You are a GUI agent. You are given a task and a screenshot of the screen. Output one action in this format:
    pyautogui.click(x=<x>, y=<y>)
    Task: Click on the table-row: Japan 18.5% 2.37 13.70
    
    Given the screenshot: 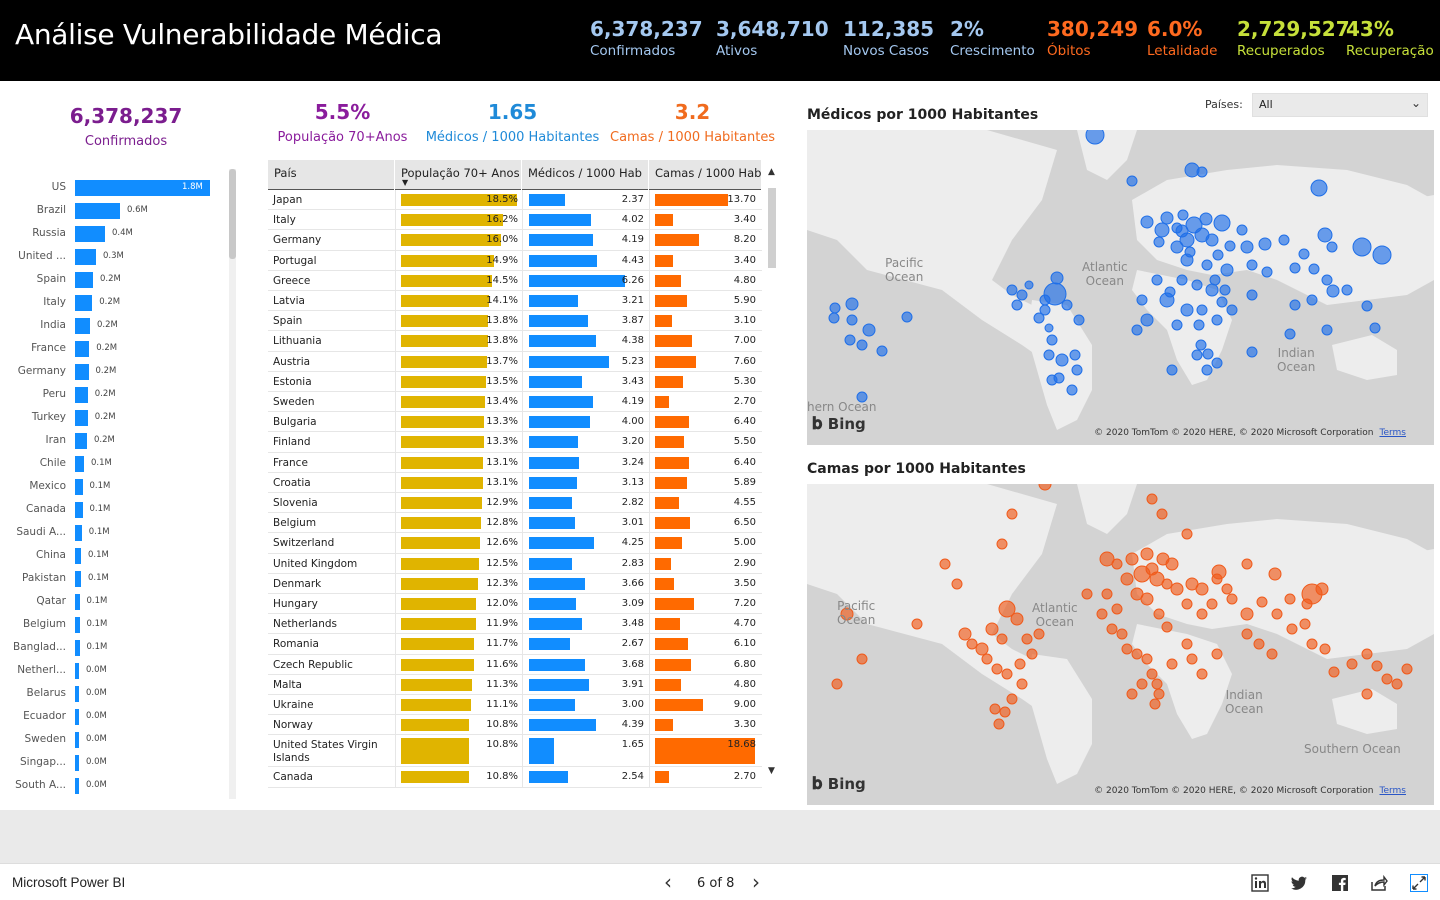 What is the action you would take?
    pyautogui.click(x=515, y=200)
    